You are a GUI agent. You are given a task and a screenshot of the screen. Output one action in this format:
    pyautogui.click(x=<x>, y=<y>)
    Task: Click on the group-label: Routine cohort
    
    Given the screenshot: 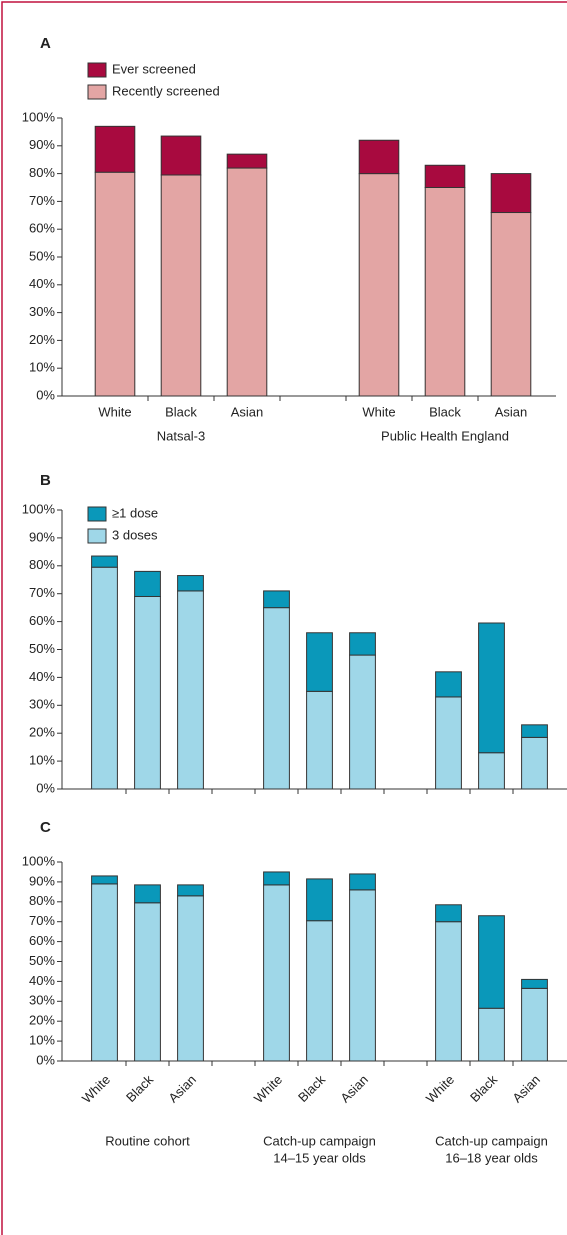 What is the action you would take?
    pyautogui.click(x=147, y=1140)
    